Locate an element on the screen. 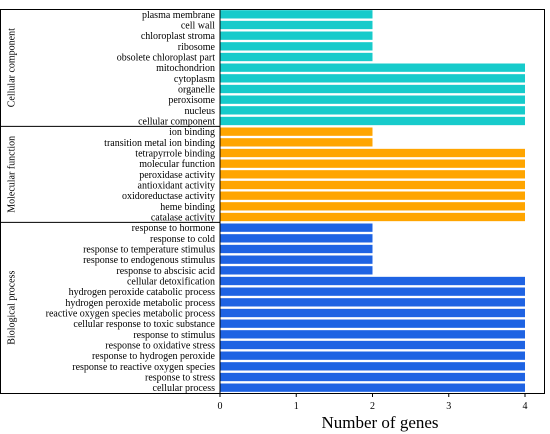  group-label-1: Molecular function is located at coordinates (12, 174).